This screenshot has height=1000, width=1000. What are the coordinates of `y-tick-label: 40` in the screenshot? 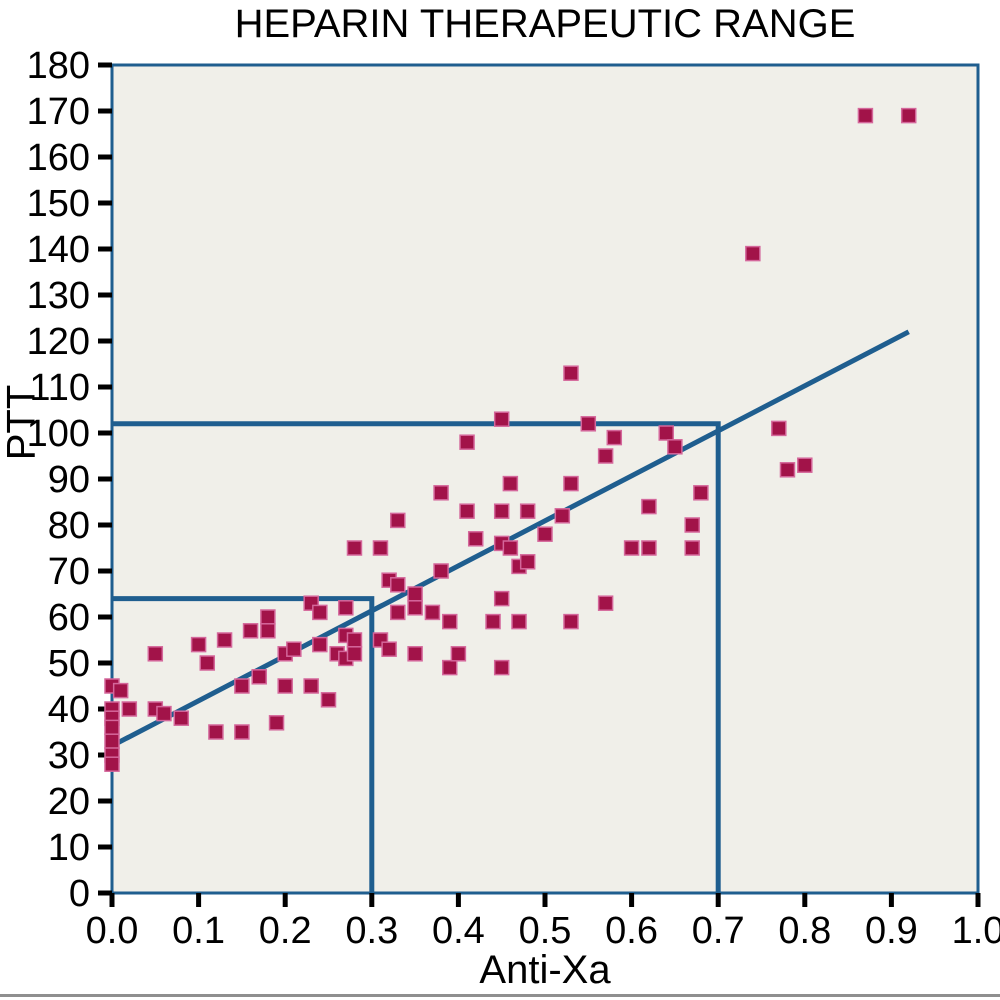 It's located at (69, 710).